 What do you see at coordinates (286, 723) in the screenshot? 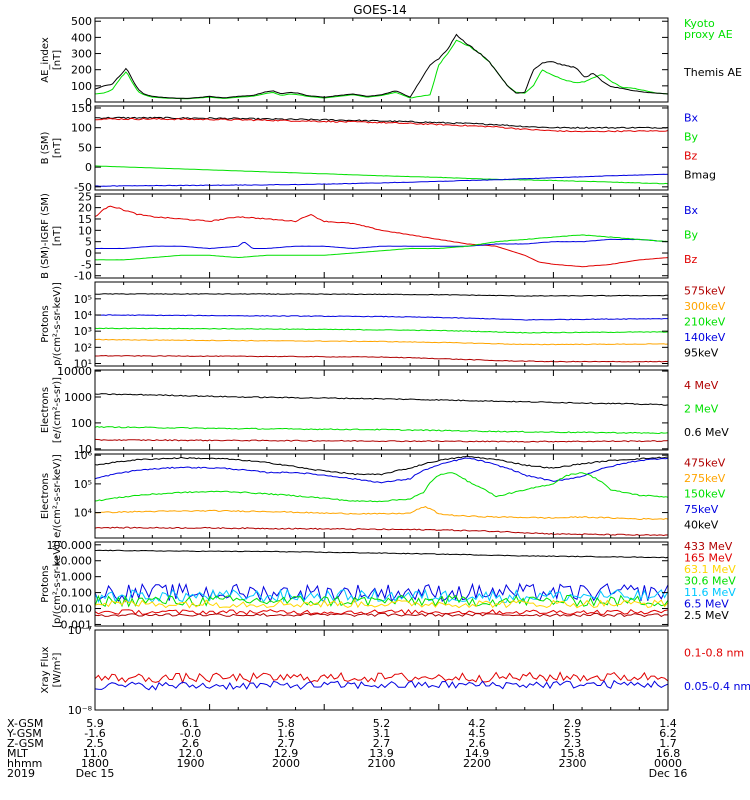
I see `xaxis-row-value: 5.8` at bounding box center [286, 723].